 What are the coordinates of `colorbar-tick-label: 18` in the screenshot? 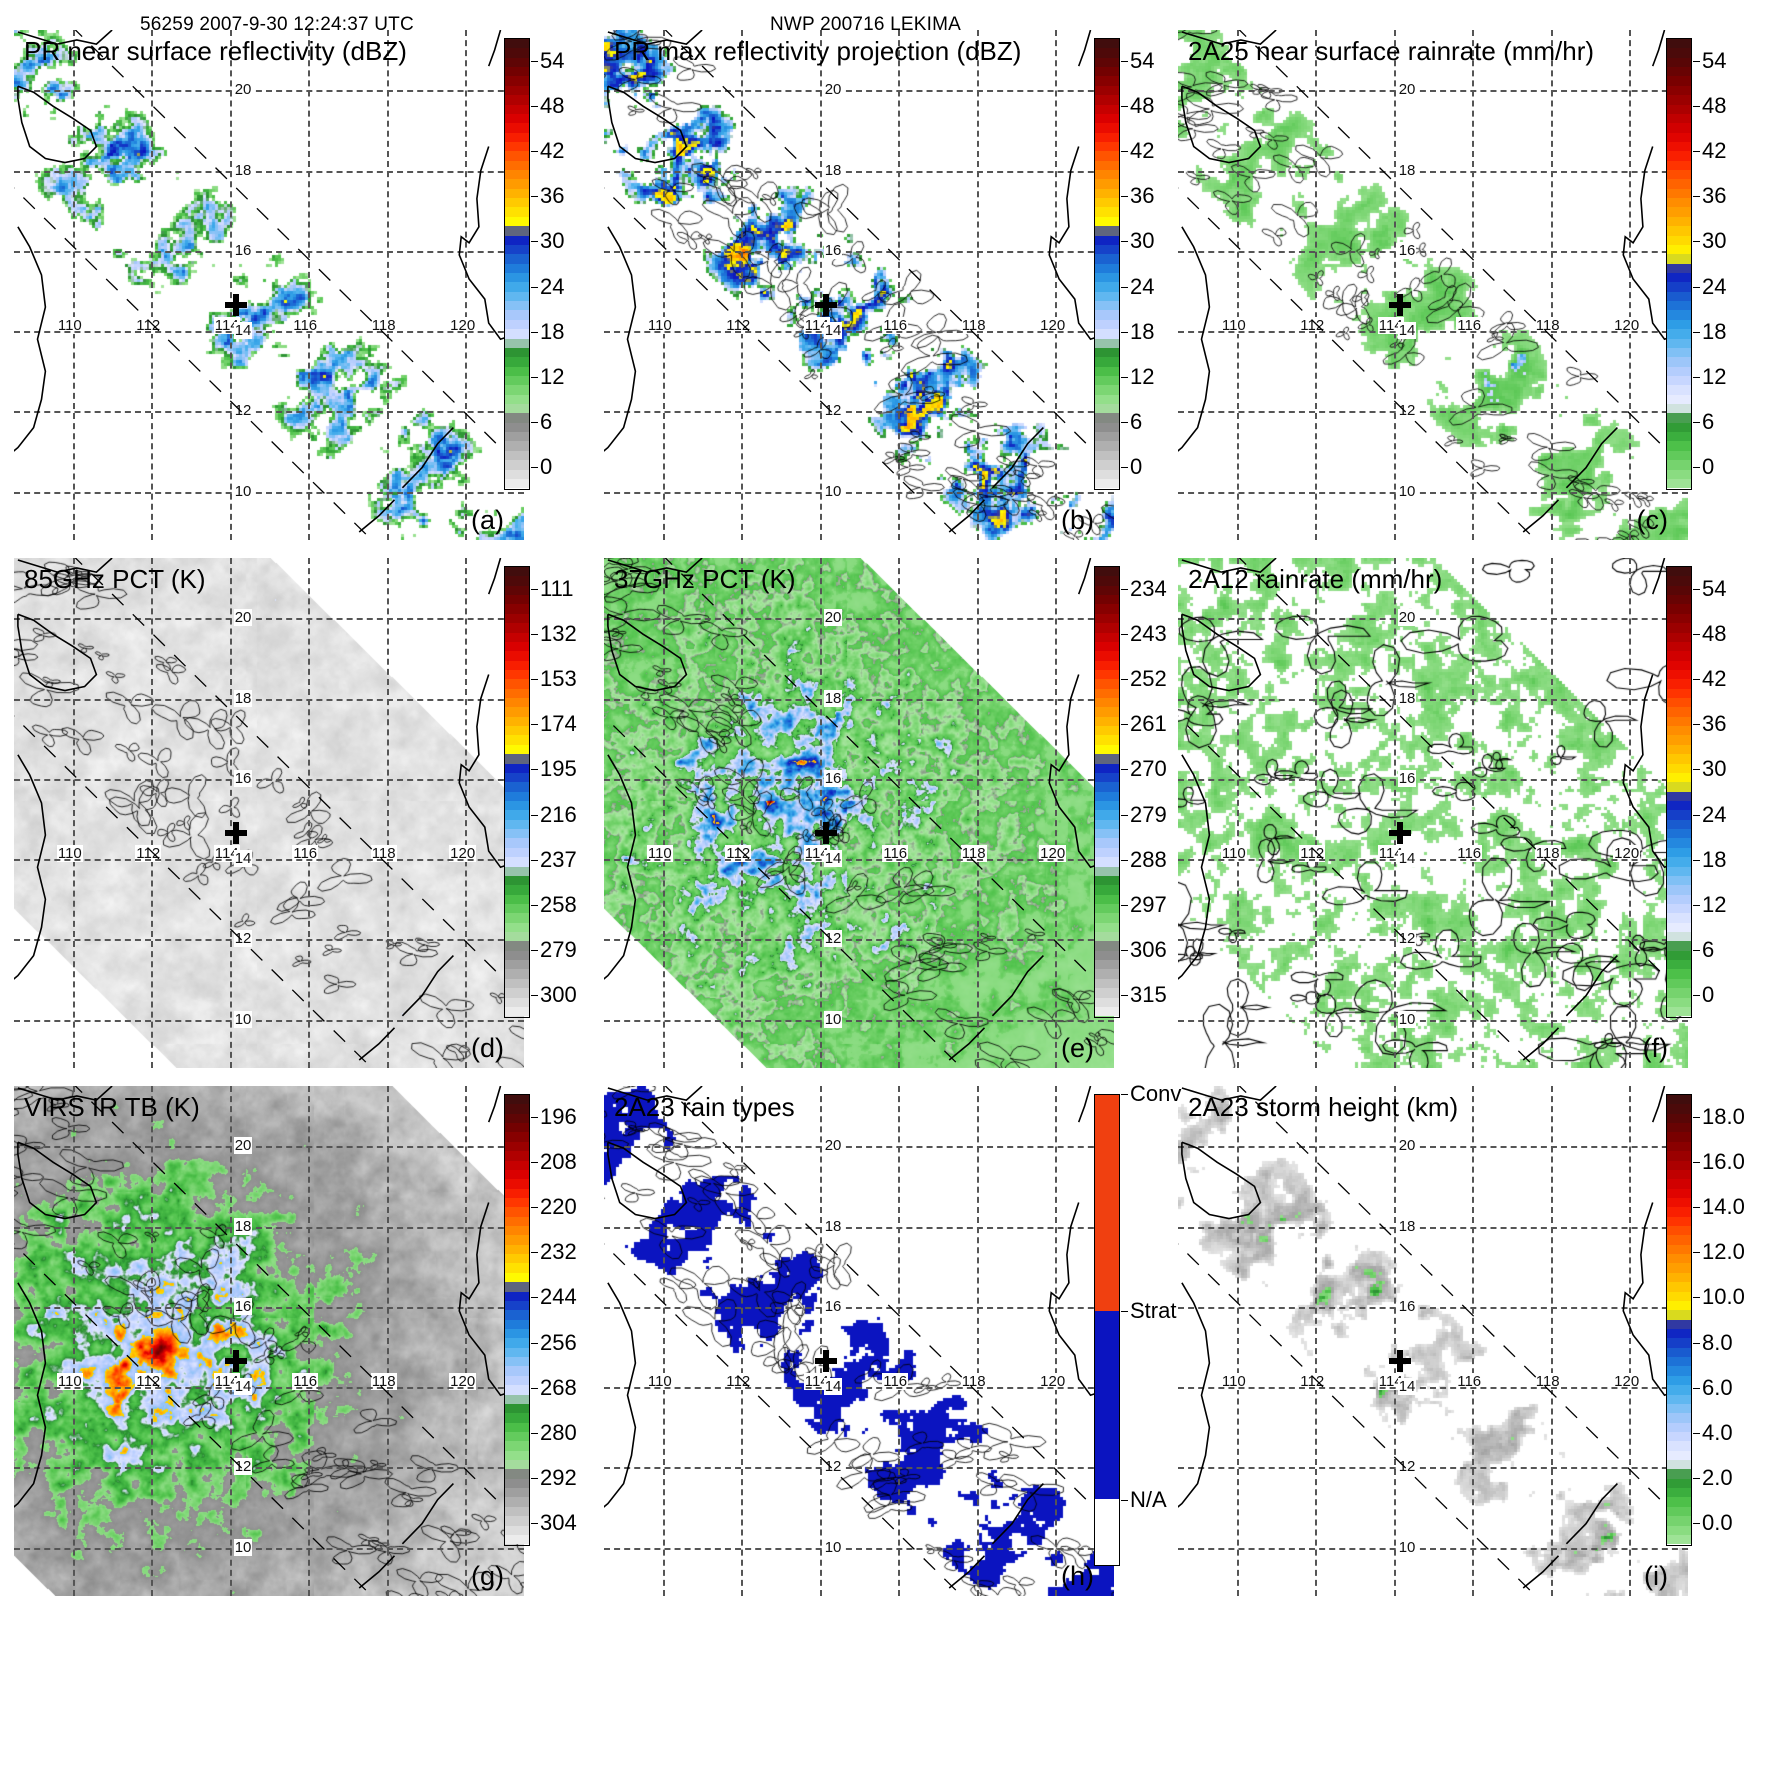 It's located at (552, 331).